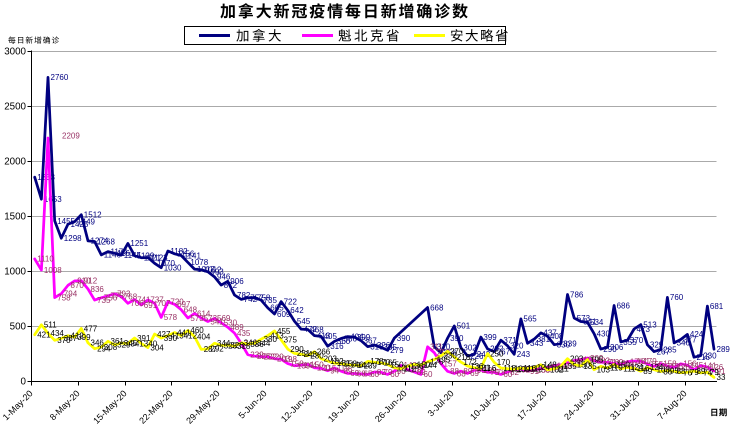  Describe the element at coordinates (624, 305) in the screenshot. I see `svg-text: 686` at that location.